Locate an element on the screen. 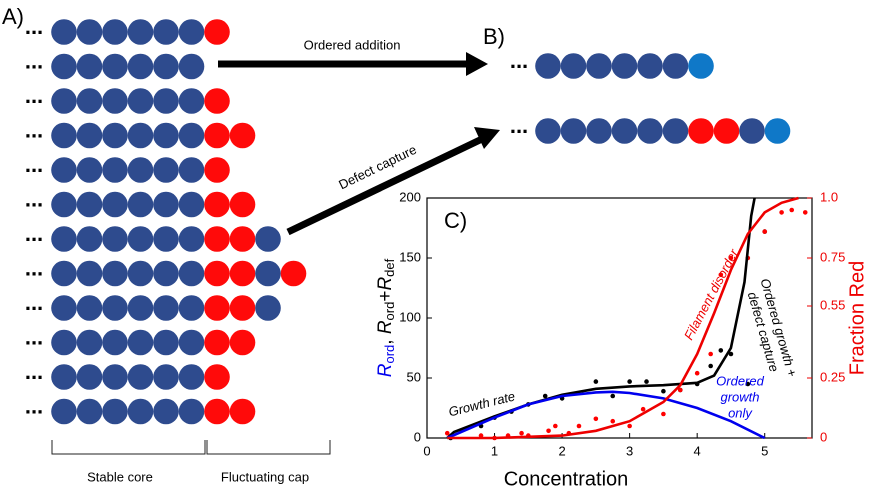 The height and width of the screenshot is (492, 875). y-label-part: R is located at coordinates (385, 370).